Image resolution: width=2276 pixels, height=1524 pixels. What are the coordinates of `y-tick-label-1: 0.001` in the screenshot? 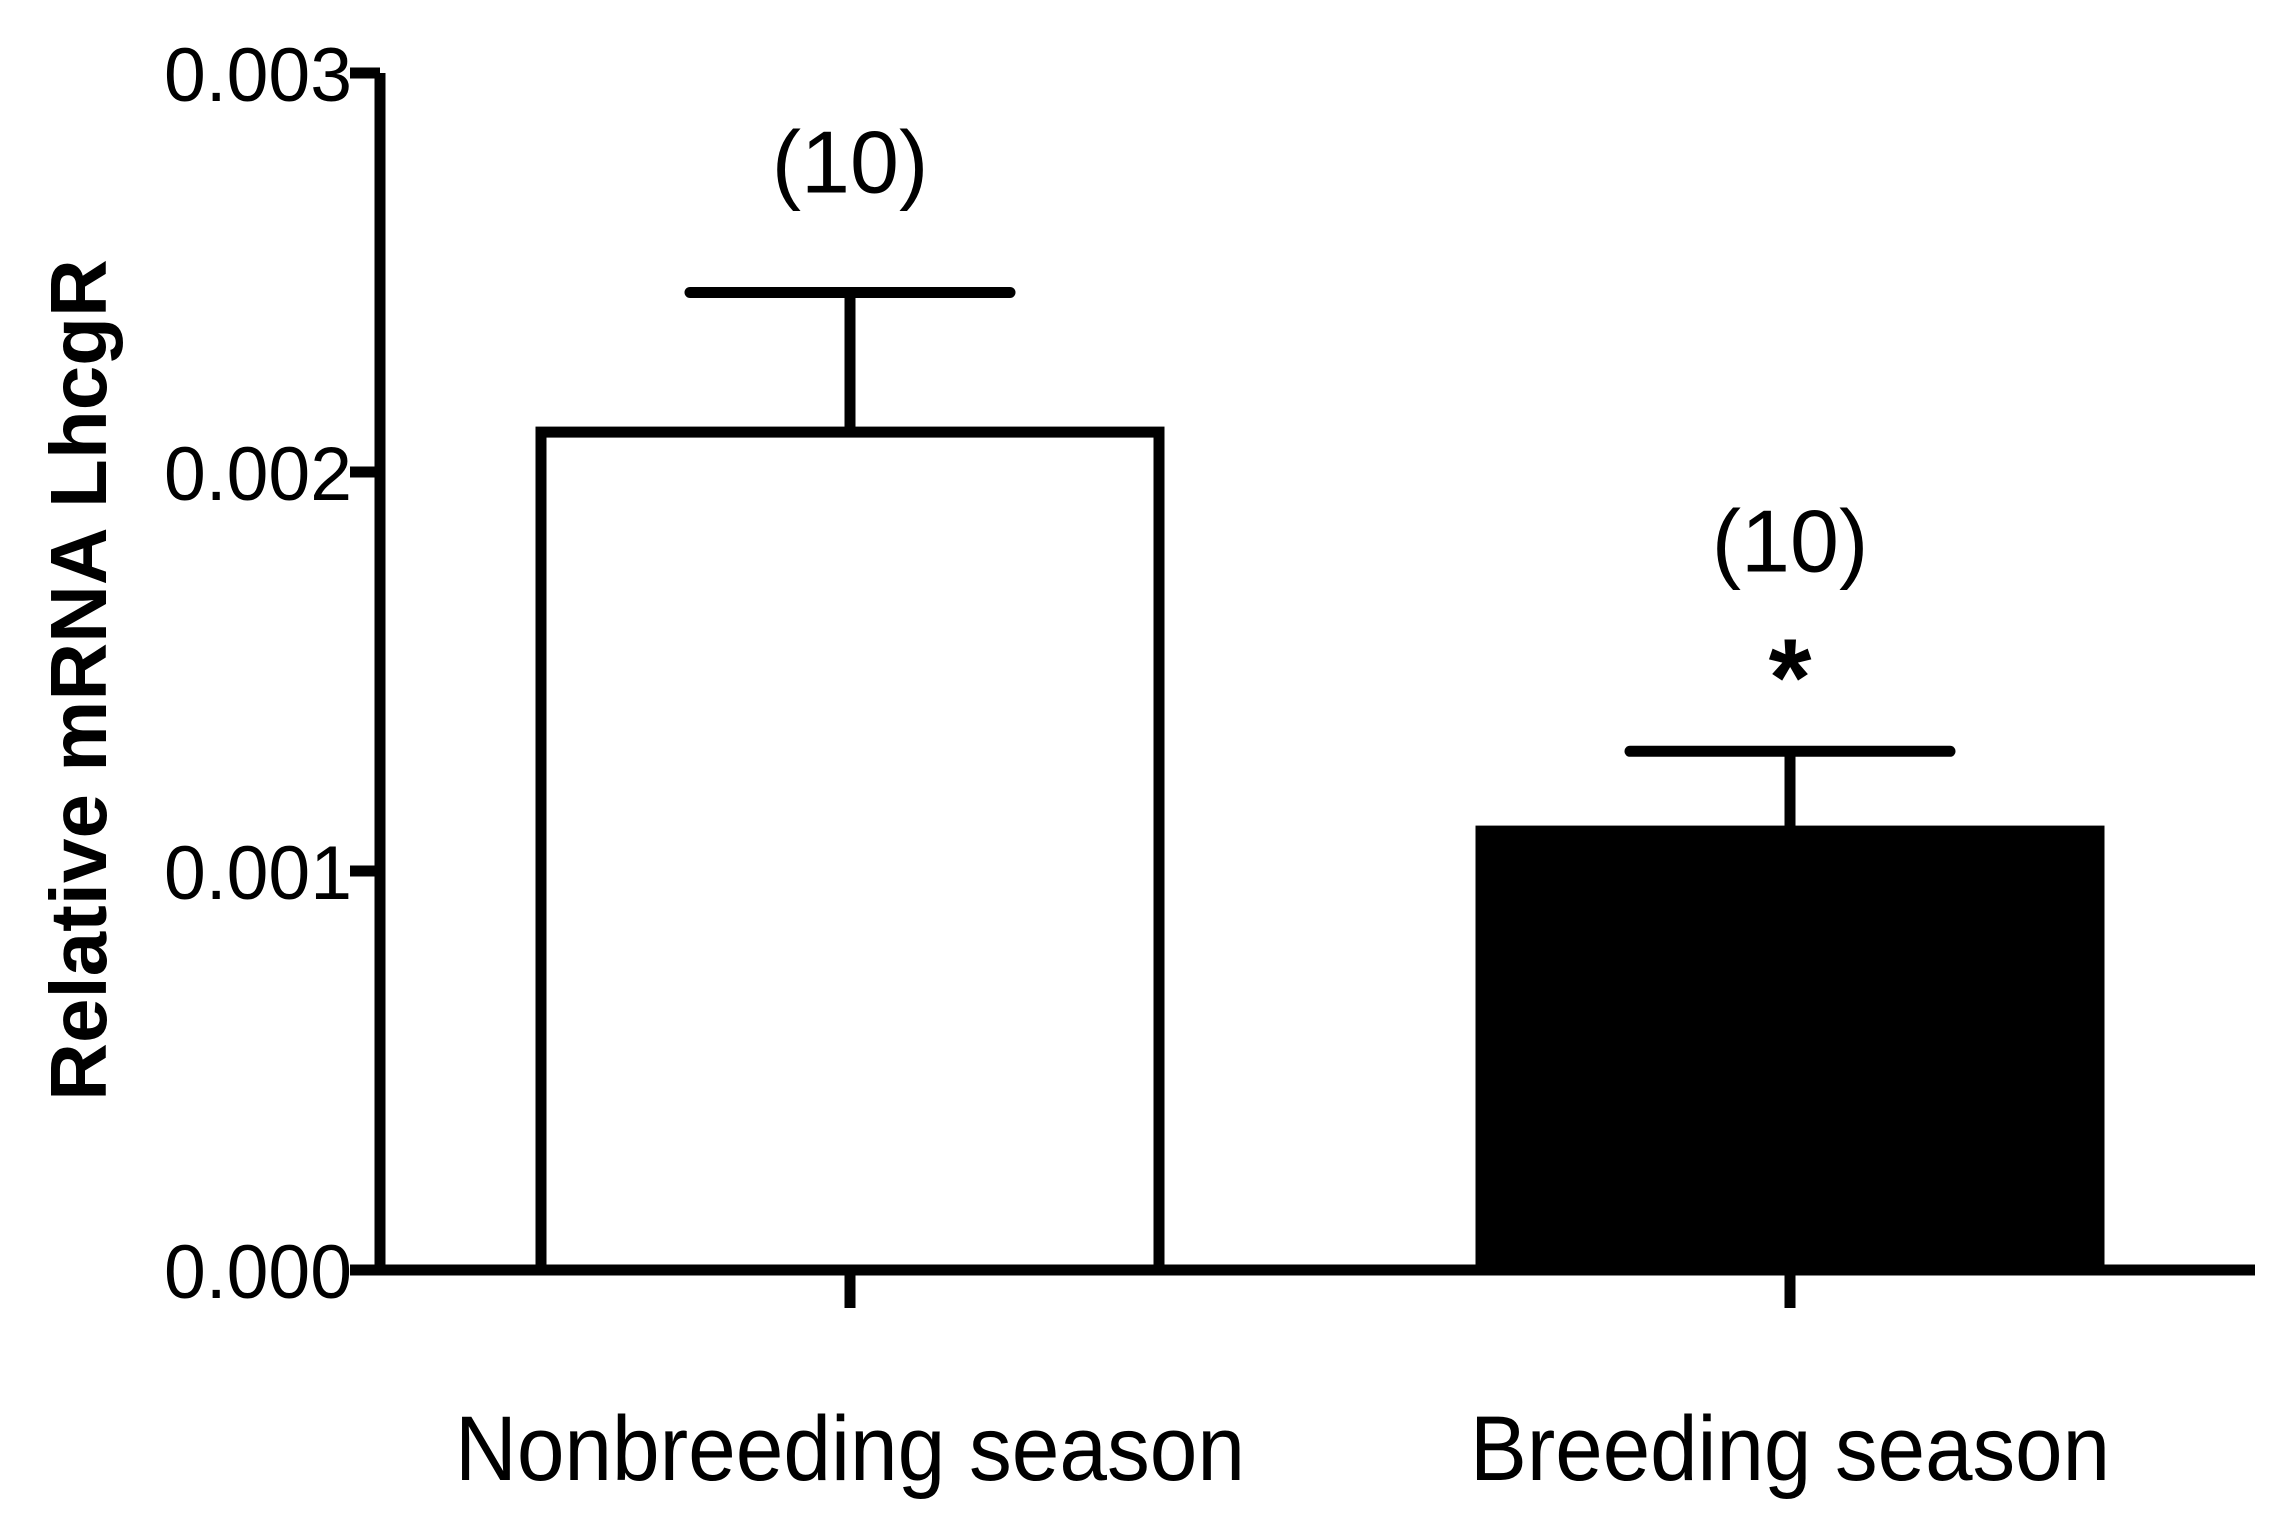 It's located at (258, 873).